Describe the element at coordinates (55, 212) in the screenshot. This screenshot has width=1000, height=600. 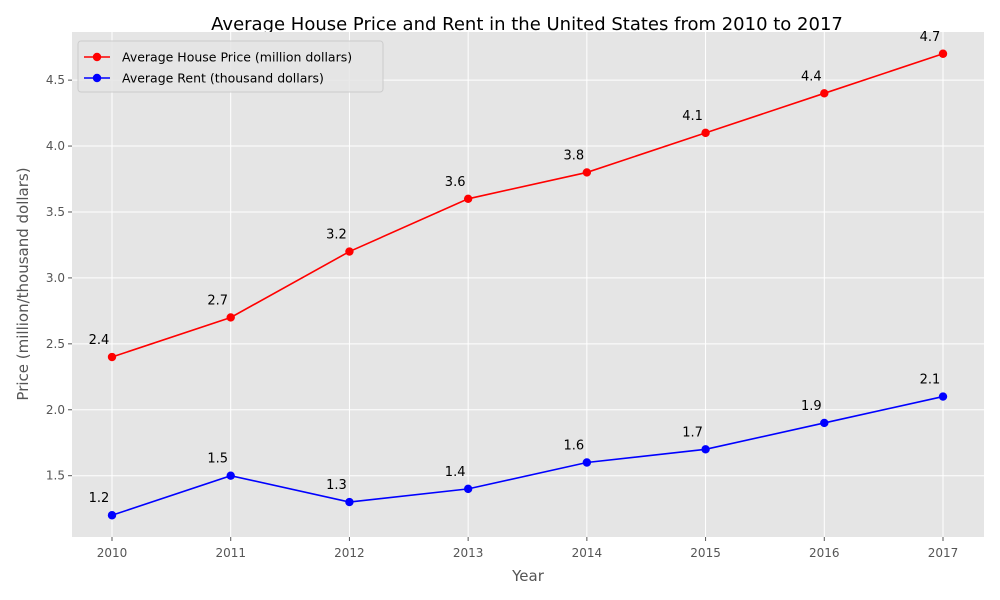
I see `y-tick-label: 3.5` at that location.